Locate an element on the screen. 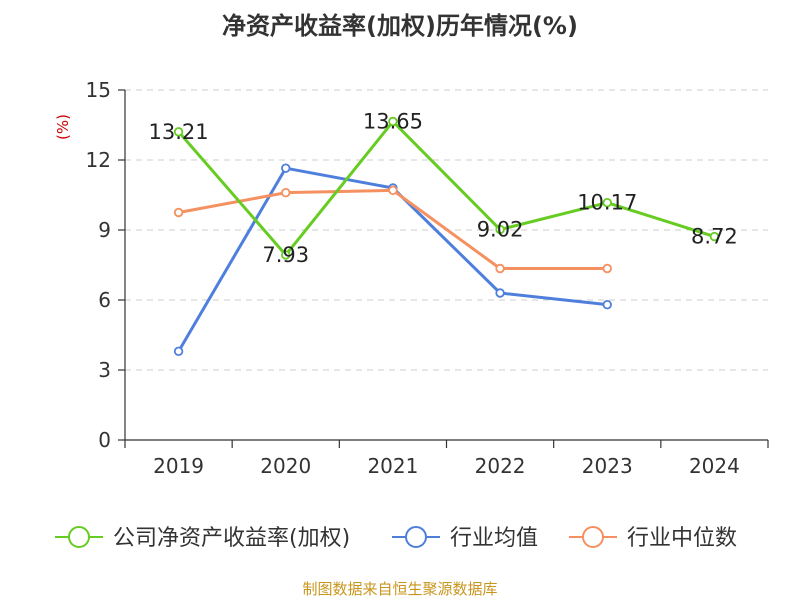 Image resolution: width=800 pixels, height=600 pixels. legend-label: 行业均值 is located at coordinates (494, 538).